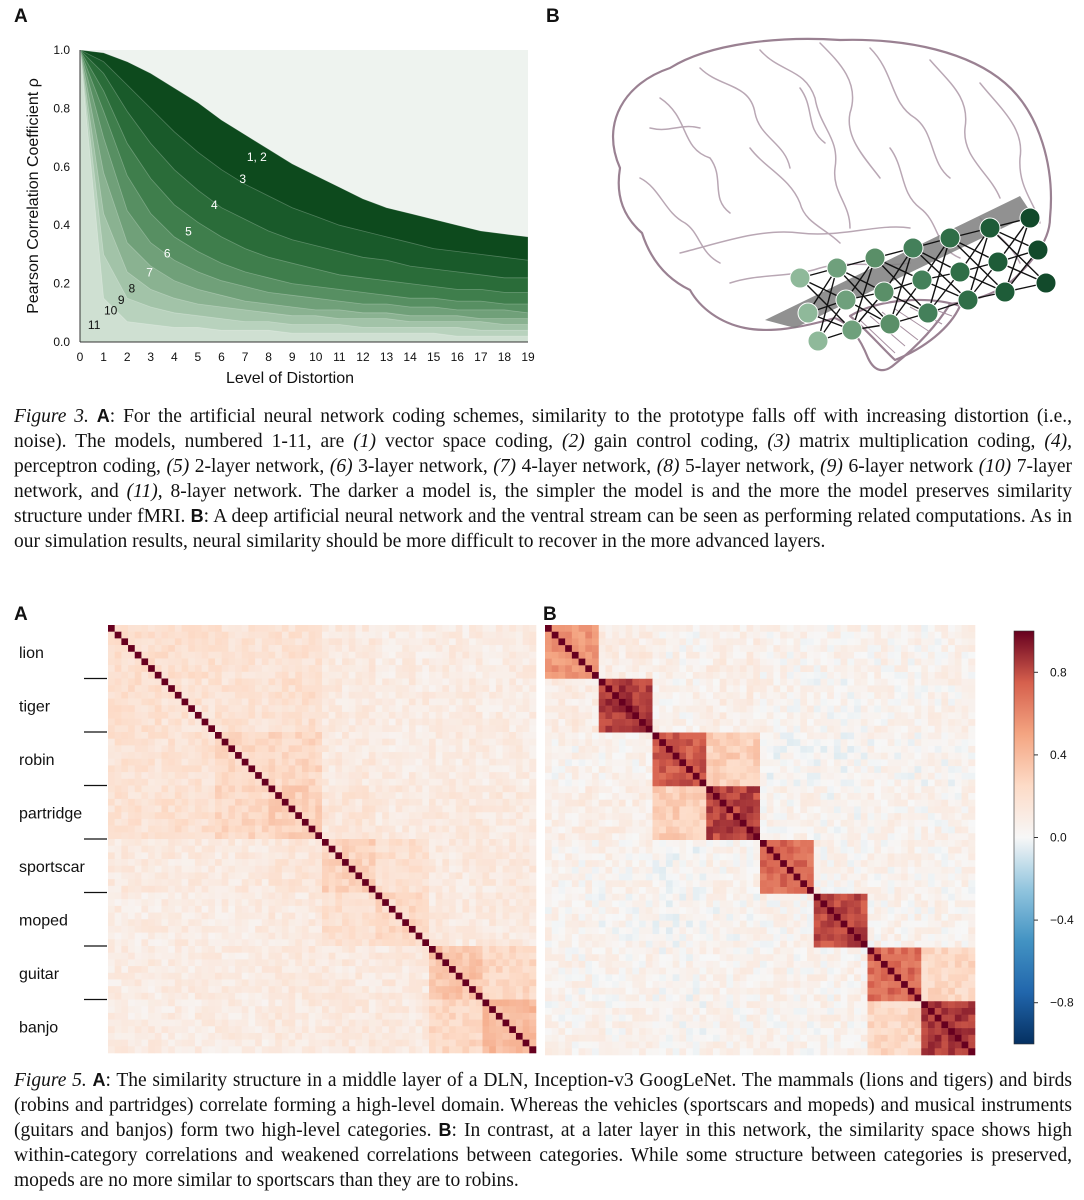 This screenshot has height=1200, width=1084. What do you see at coordinates (469, 441) in the screenshot?
I see `caption-text: vector space coding,` at bounding box center [469, 441].